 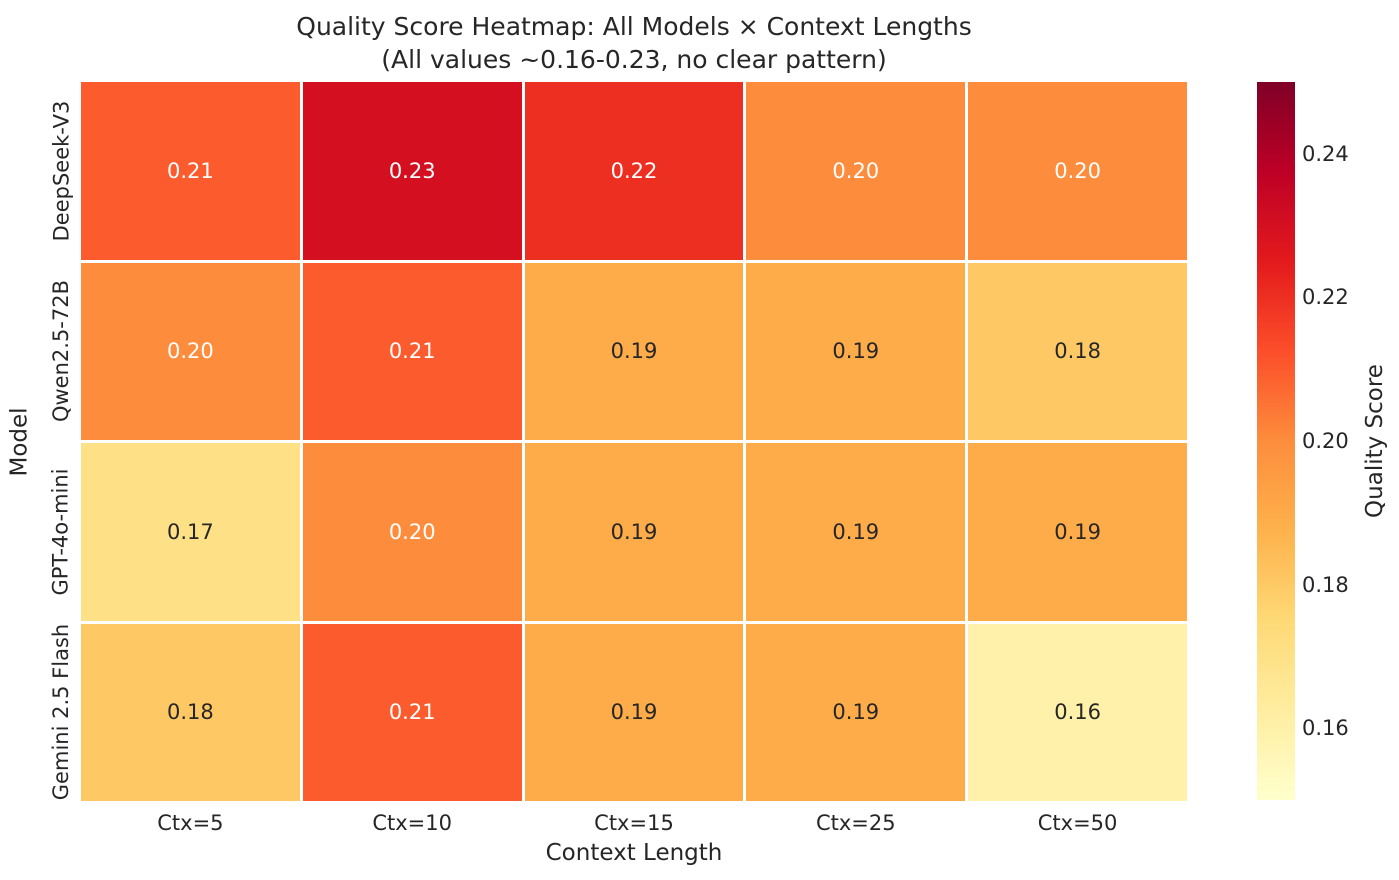 I want to click on x-axis-label-text: Context Length, so click(x=634, y=853).